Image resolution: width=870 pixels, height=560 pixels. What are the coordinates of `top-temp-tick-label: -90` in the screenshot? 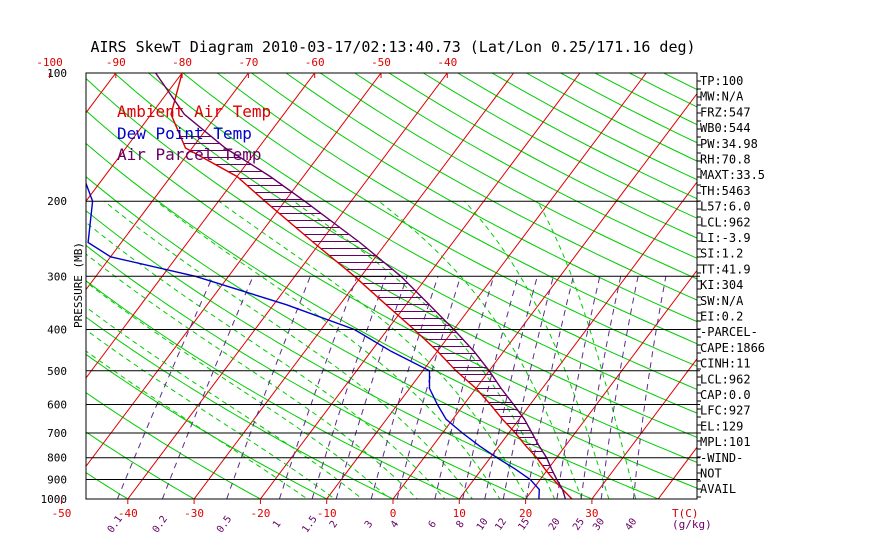 It's located at (116, 62).